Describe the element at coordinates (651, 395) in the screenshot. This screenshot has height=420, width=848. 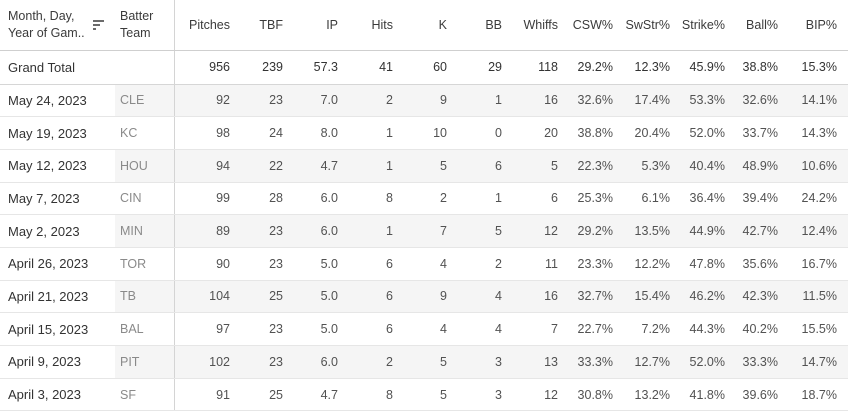
I see `stat-cell: 13.2%` at that location.